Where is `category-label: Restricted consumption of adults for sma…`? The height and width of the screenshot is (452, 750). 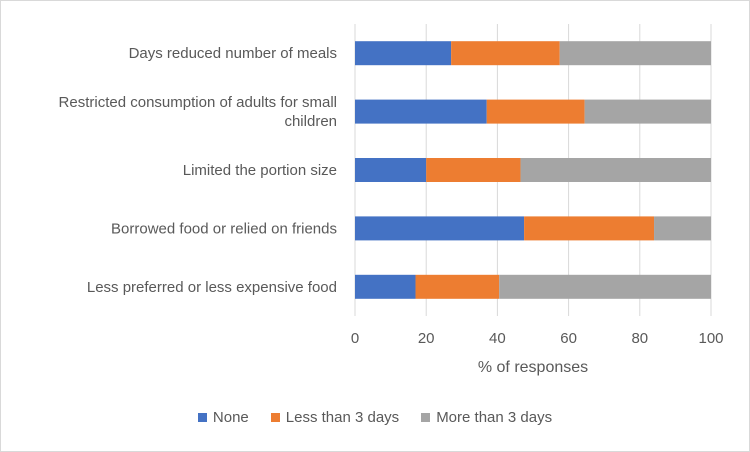
category-label: Restricted consumption of adults for sma… is located at coordinates (198, 112).